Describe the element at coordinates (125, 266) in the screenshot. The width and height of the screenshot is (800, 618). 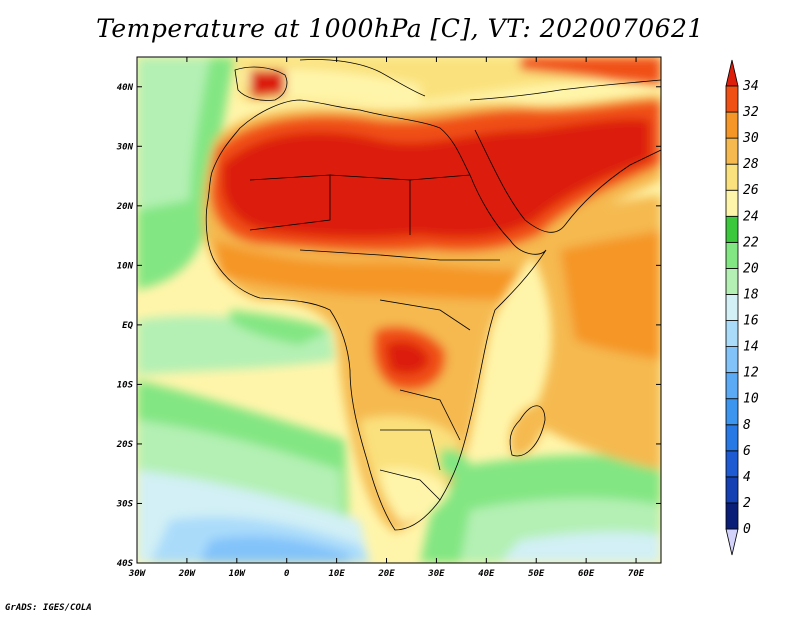
I see `lat-tick-label: 10N` at that location.